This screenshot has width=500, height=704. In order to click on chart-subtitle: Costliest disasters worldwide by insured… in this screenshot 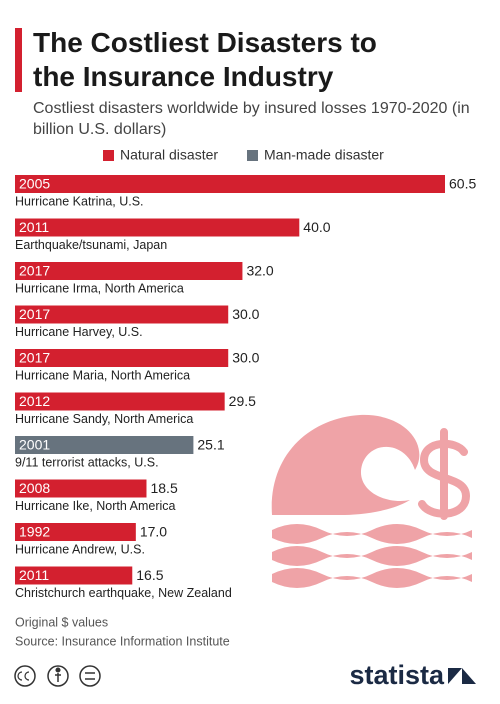, I will do `click(251, 119)`.